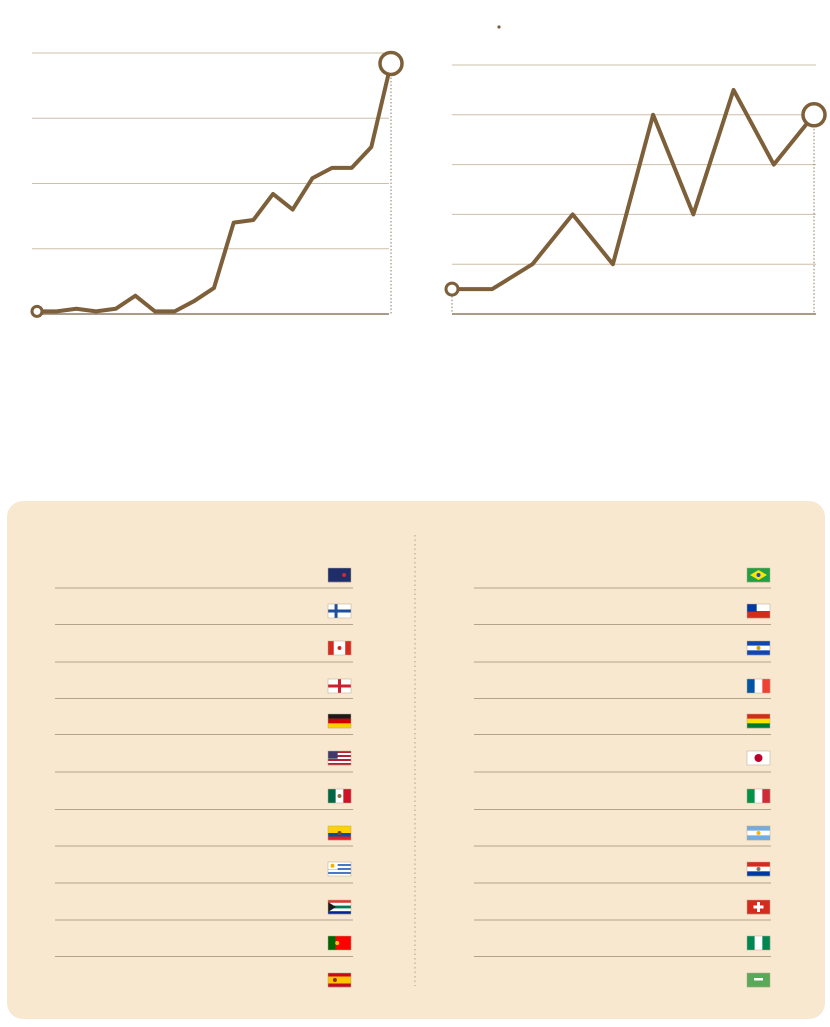  Describe the element at coordinates (499, 27) in the screenshot. I see `dot` at that location.